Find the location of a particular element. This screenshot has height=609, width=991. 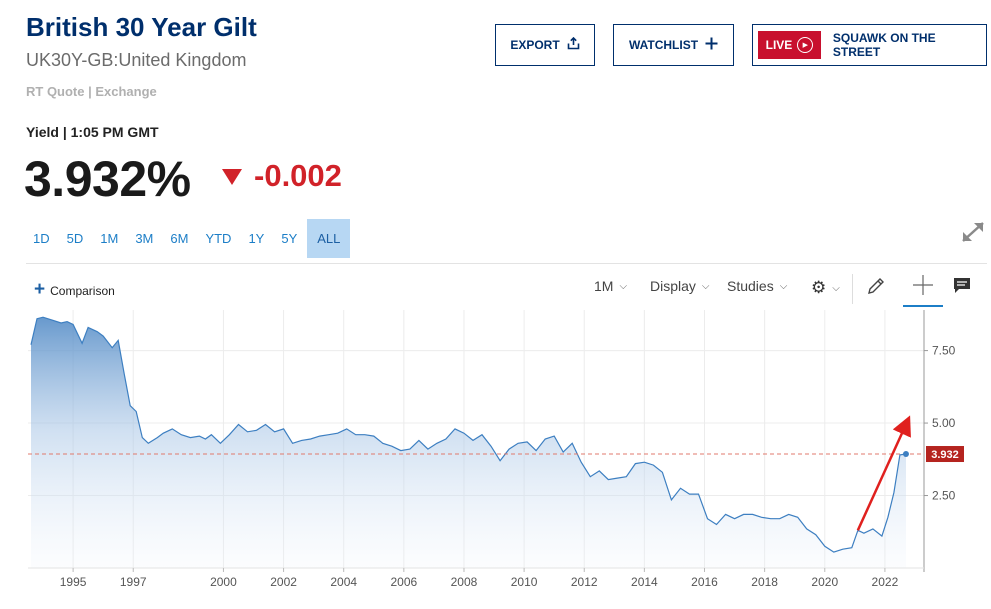

range-3m: 3M is located at coordinates (144, 238).